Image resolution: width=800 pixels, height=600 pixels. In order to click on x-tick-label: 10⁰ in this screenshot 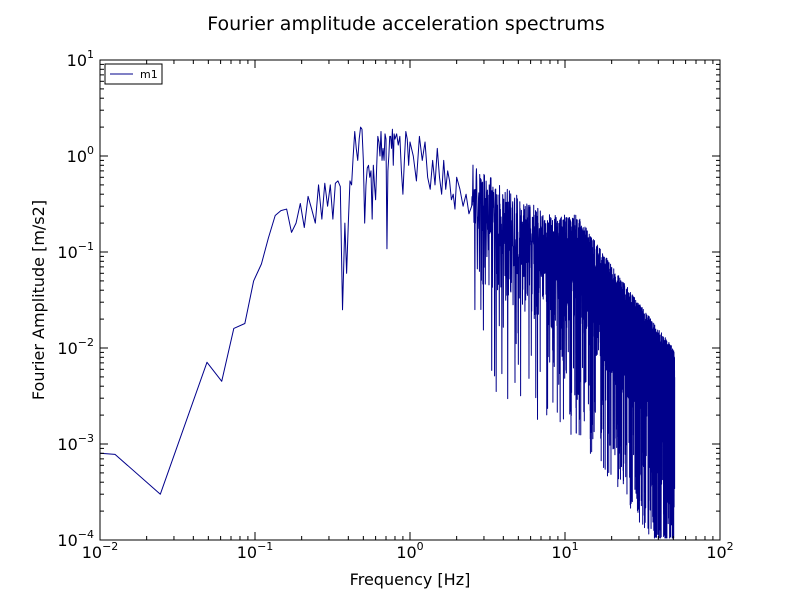, I will do `click(409, 551)`.